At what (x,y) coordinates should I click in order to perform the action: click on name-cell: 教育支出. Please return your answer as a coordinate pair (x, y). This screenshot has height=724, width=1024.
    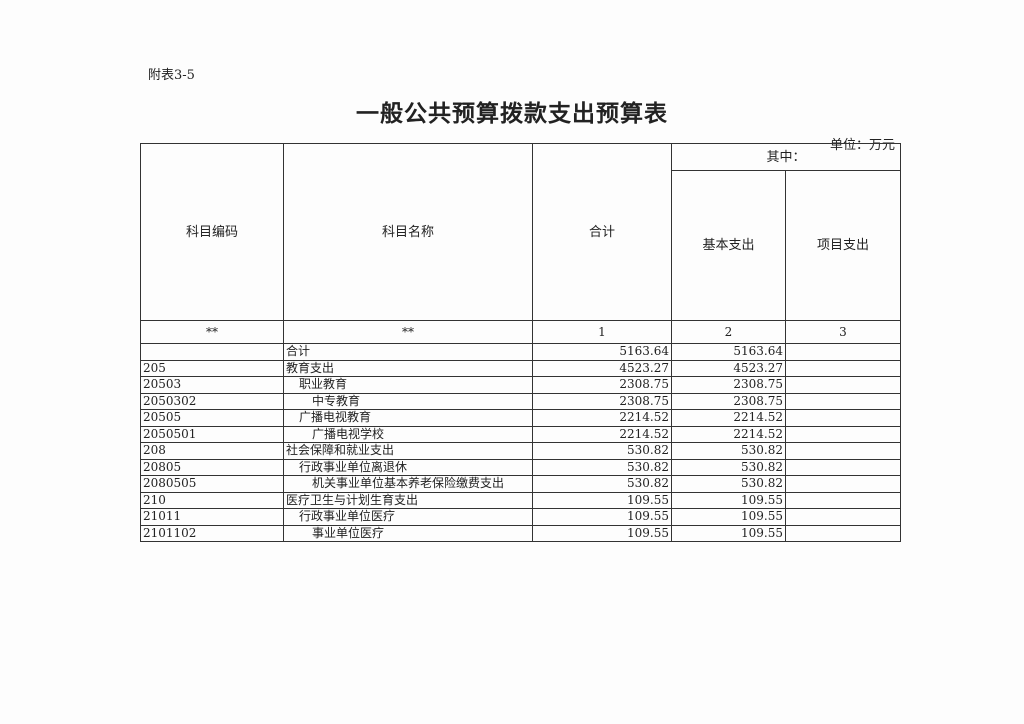
    Looking at the image, I should click on (408, 368).